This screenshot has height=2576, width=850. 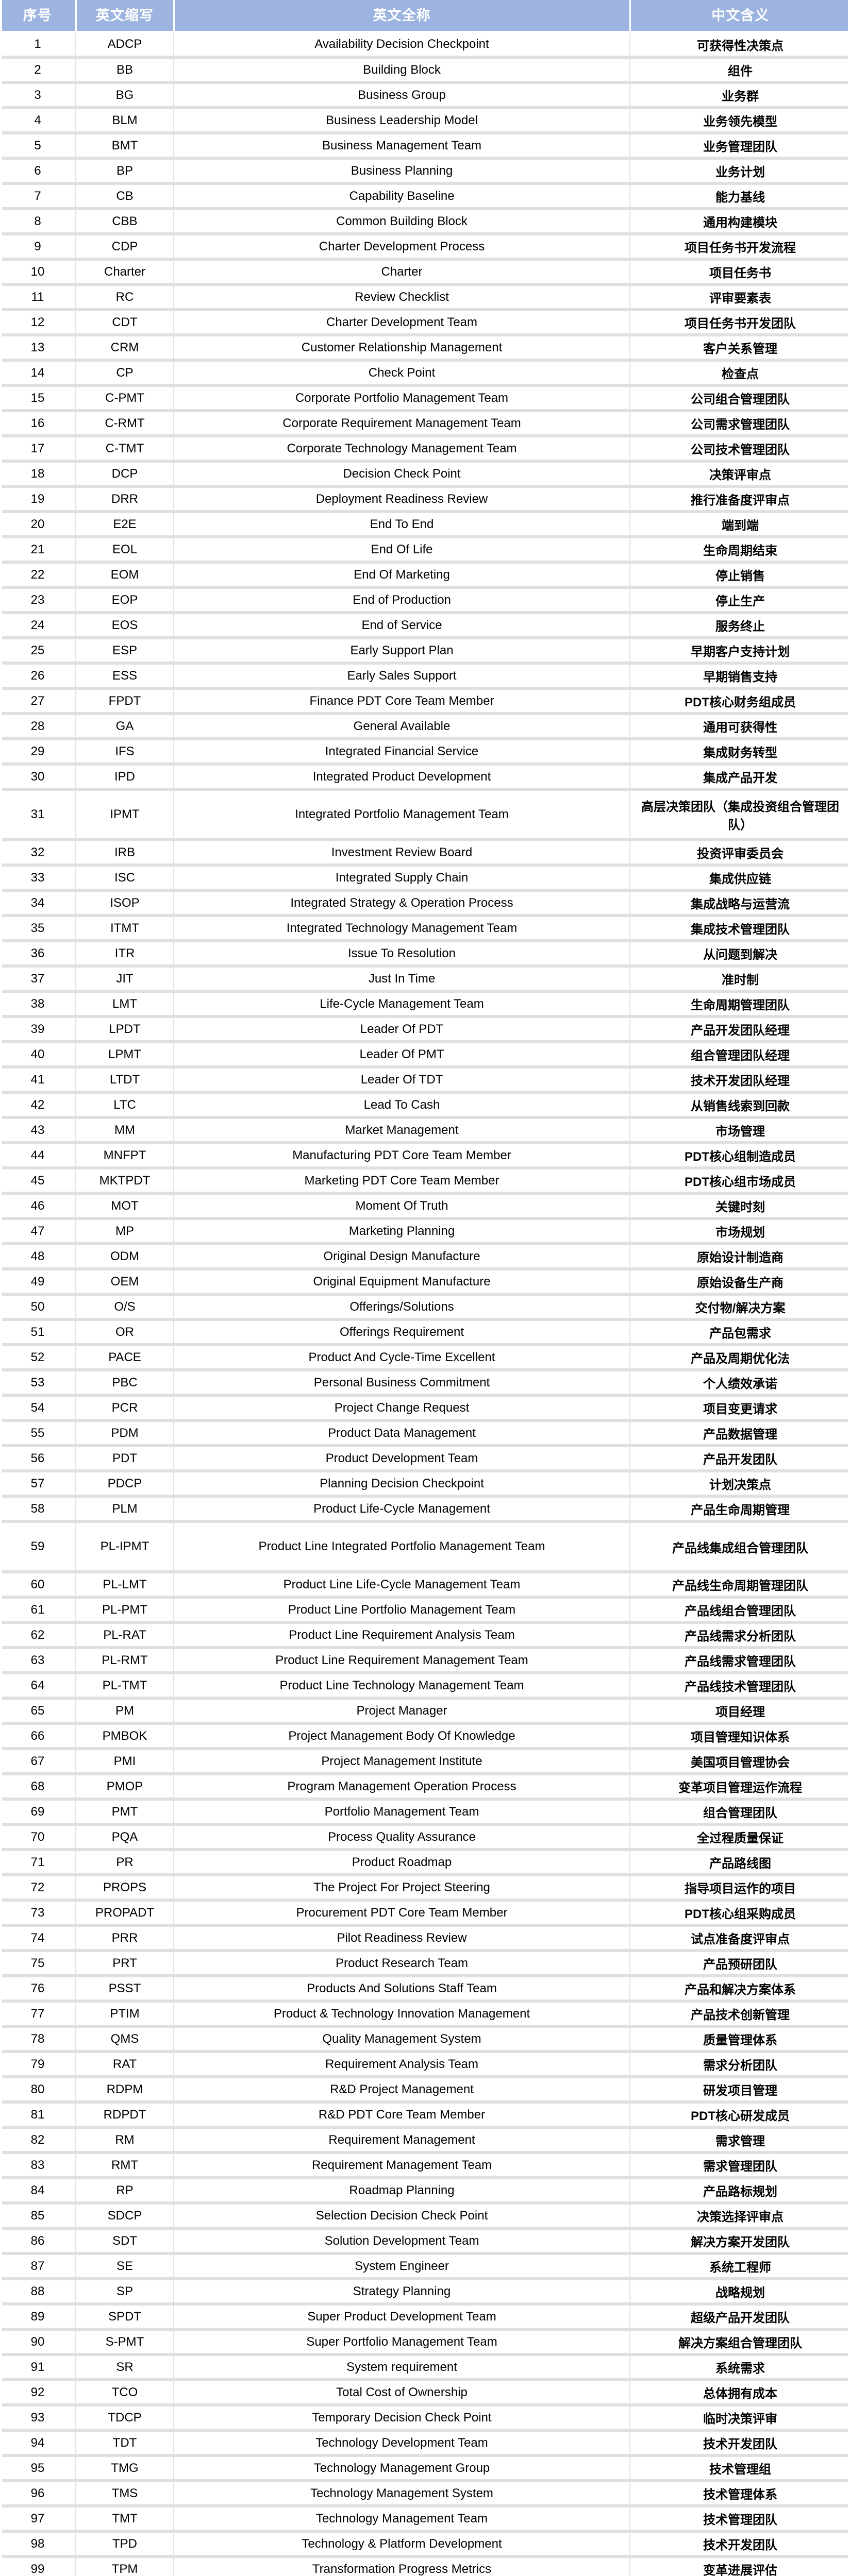 I want to click on cell-full-name: Market Management, so click(x=402, y=1130).